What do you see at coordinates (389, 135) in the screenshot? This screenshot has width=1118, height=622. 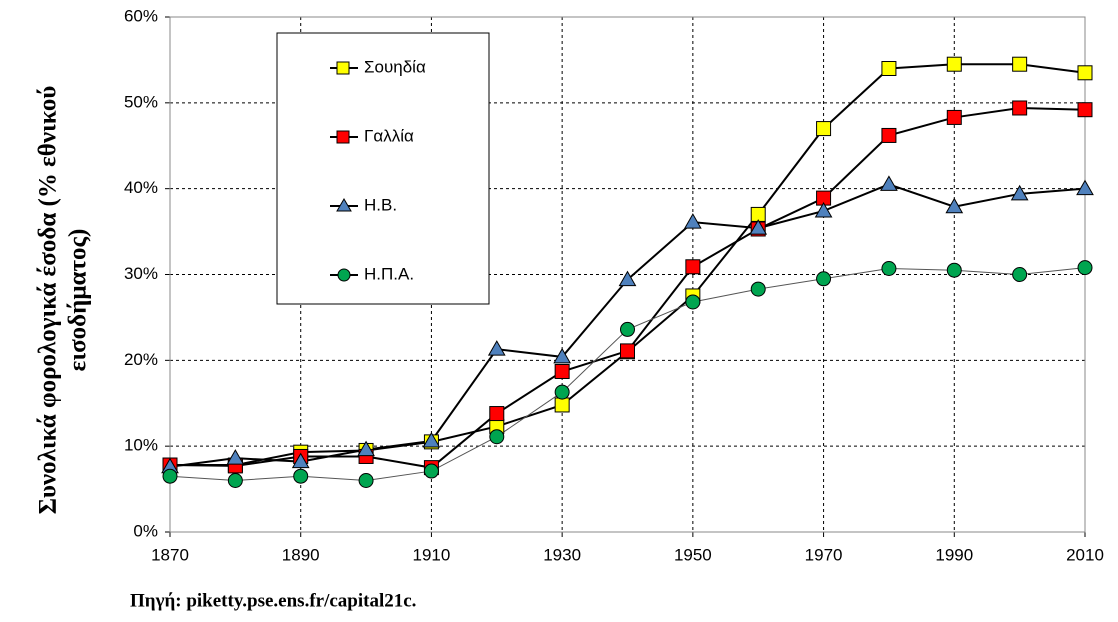 I see `legend-label: Γαλλία` at bounding box center [389, 135].